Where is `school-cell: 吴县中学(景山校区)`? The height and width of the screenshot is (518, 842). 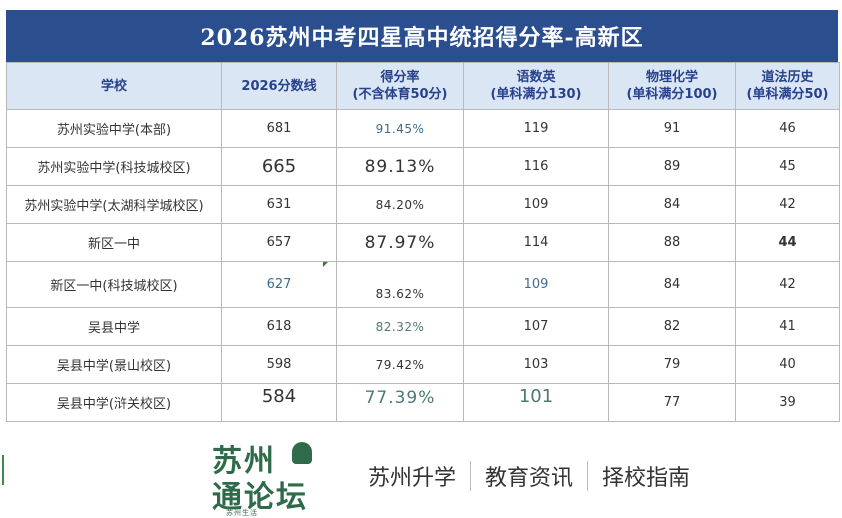
school-cell: 吴县中学(景山校区) is located at coordinates (114, 364).